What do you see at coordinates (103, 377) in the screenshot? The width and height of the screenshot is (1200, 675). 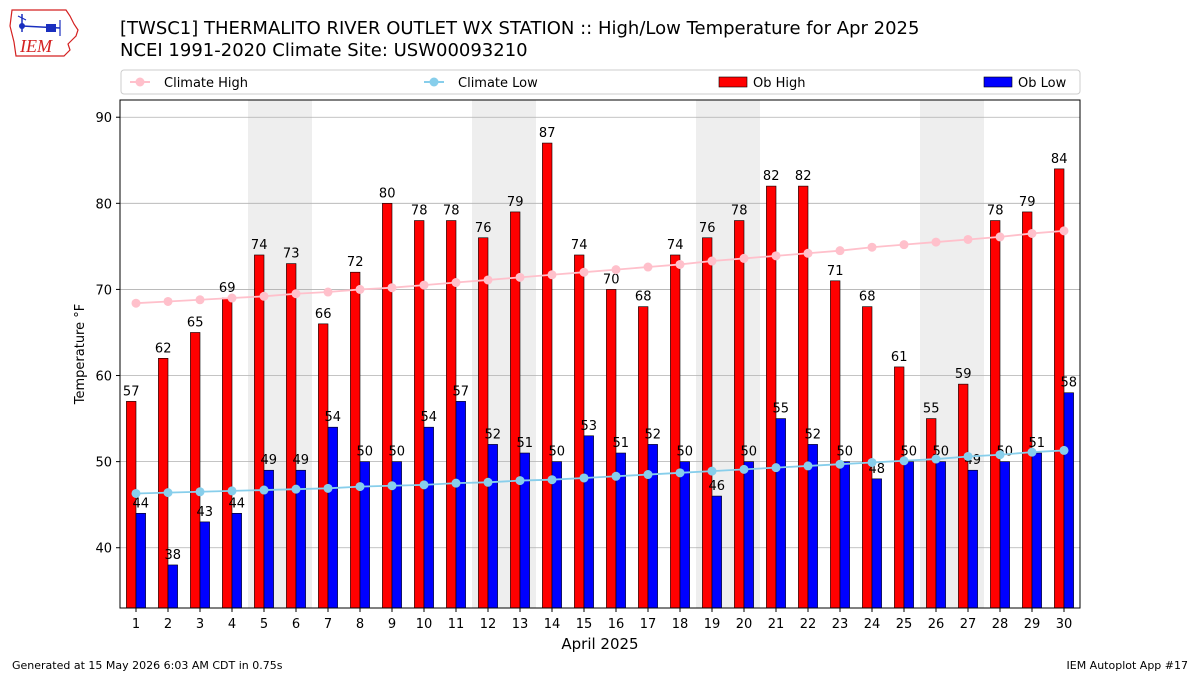 I see `y-tick-label: 60` at bounding box center [103, 377].